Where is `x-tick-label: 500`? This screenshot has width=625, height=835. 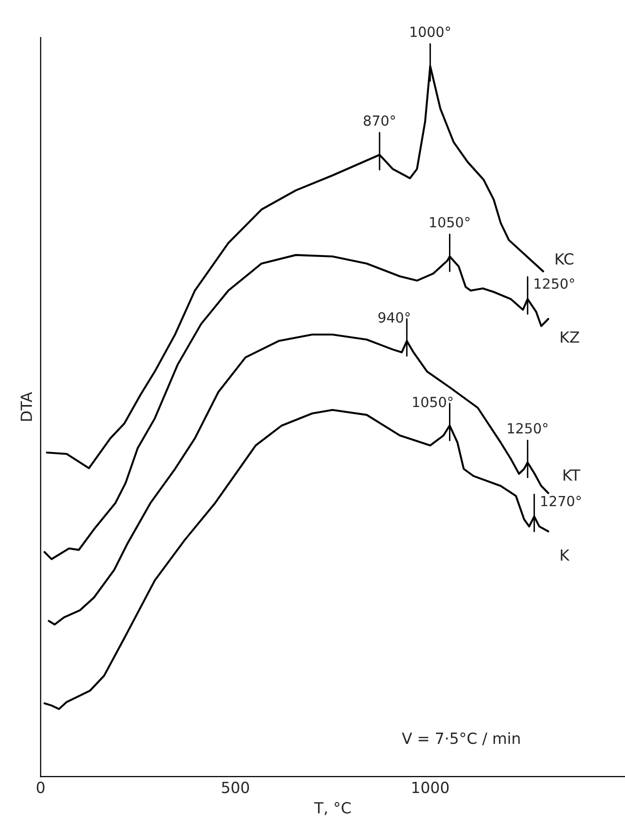 x-tick-label: 500 is located at coordinates (235, 788).